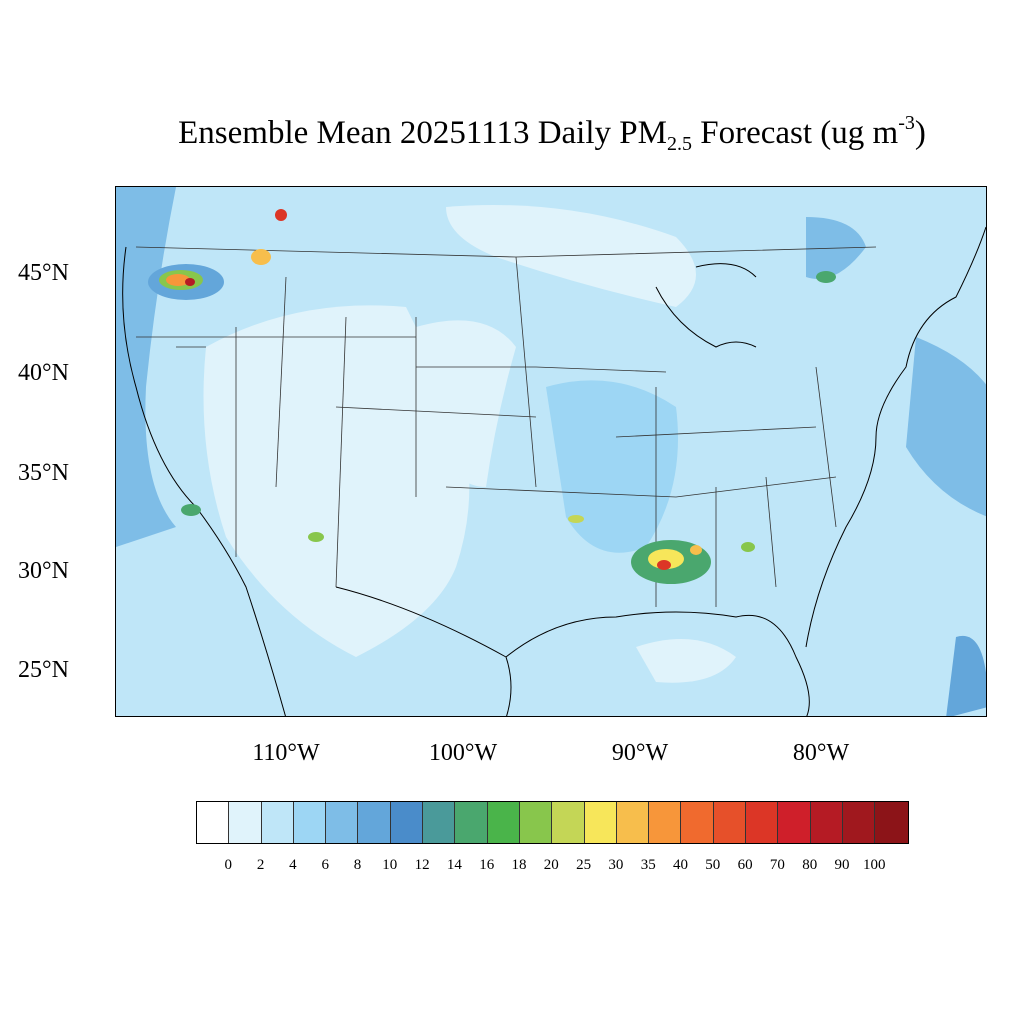 This screenshot has height=1024, width=1024. I want to click on colorbar-tick-label: 4, so click(293, 865).